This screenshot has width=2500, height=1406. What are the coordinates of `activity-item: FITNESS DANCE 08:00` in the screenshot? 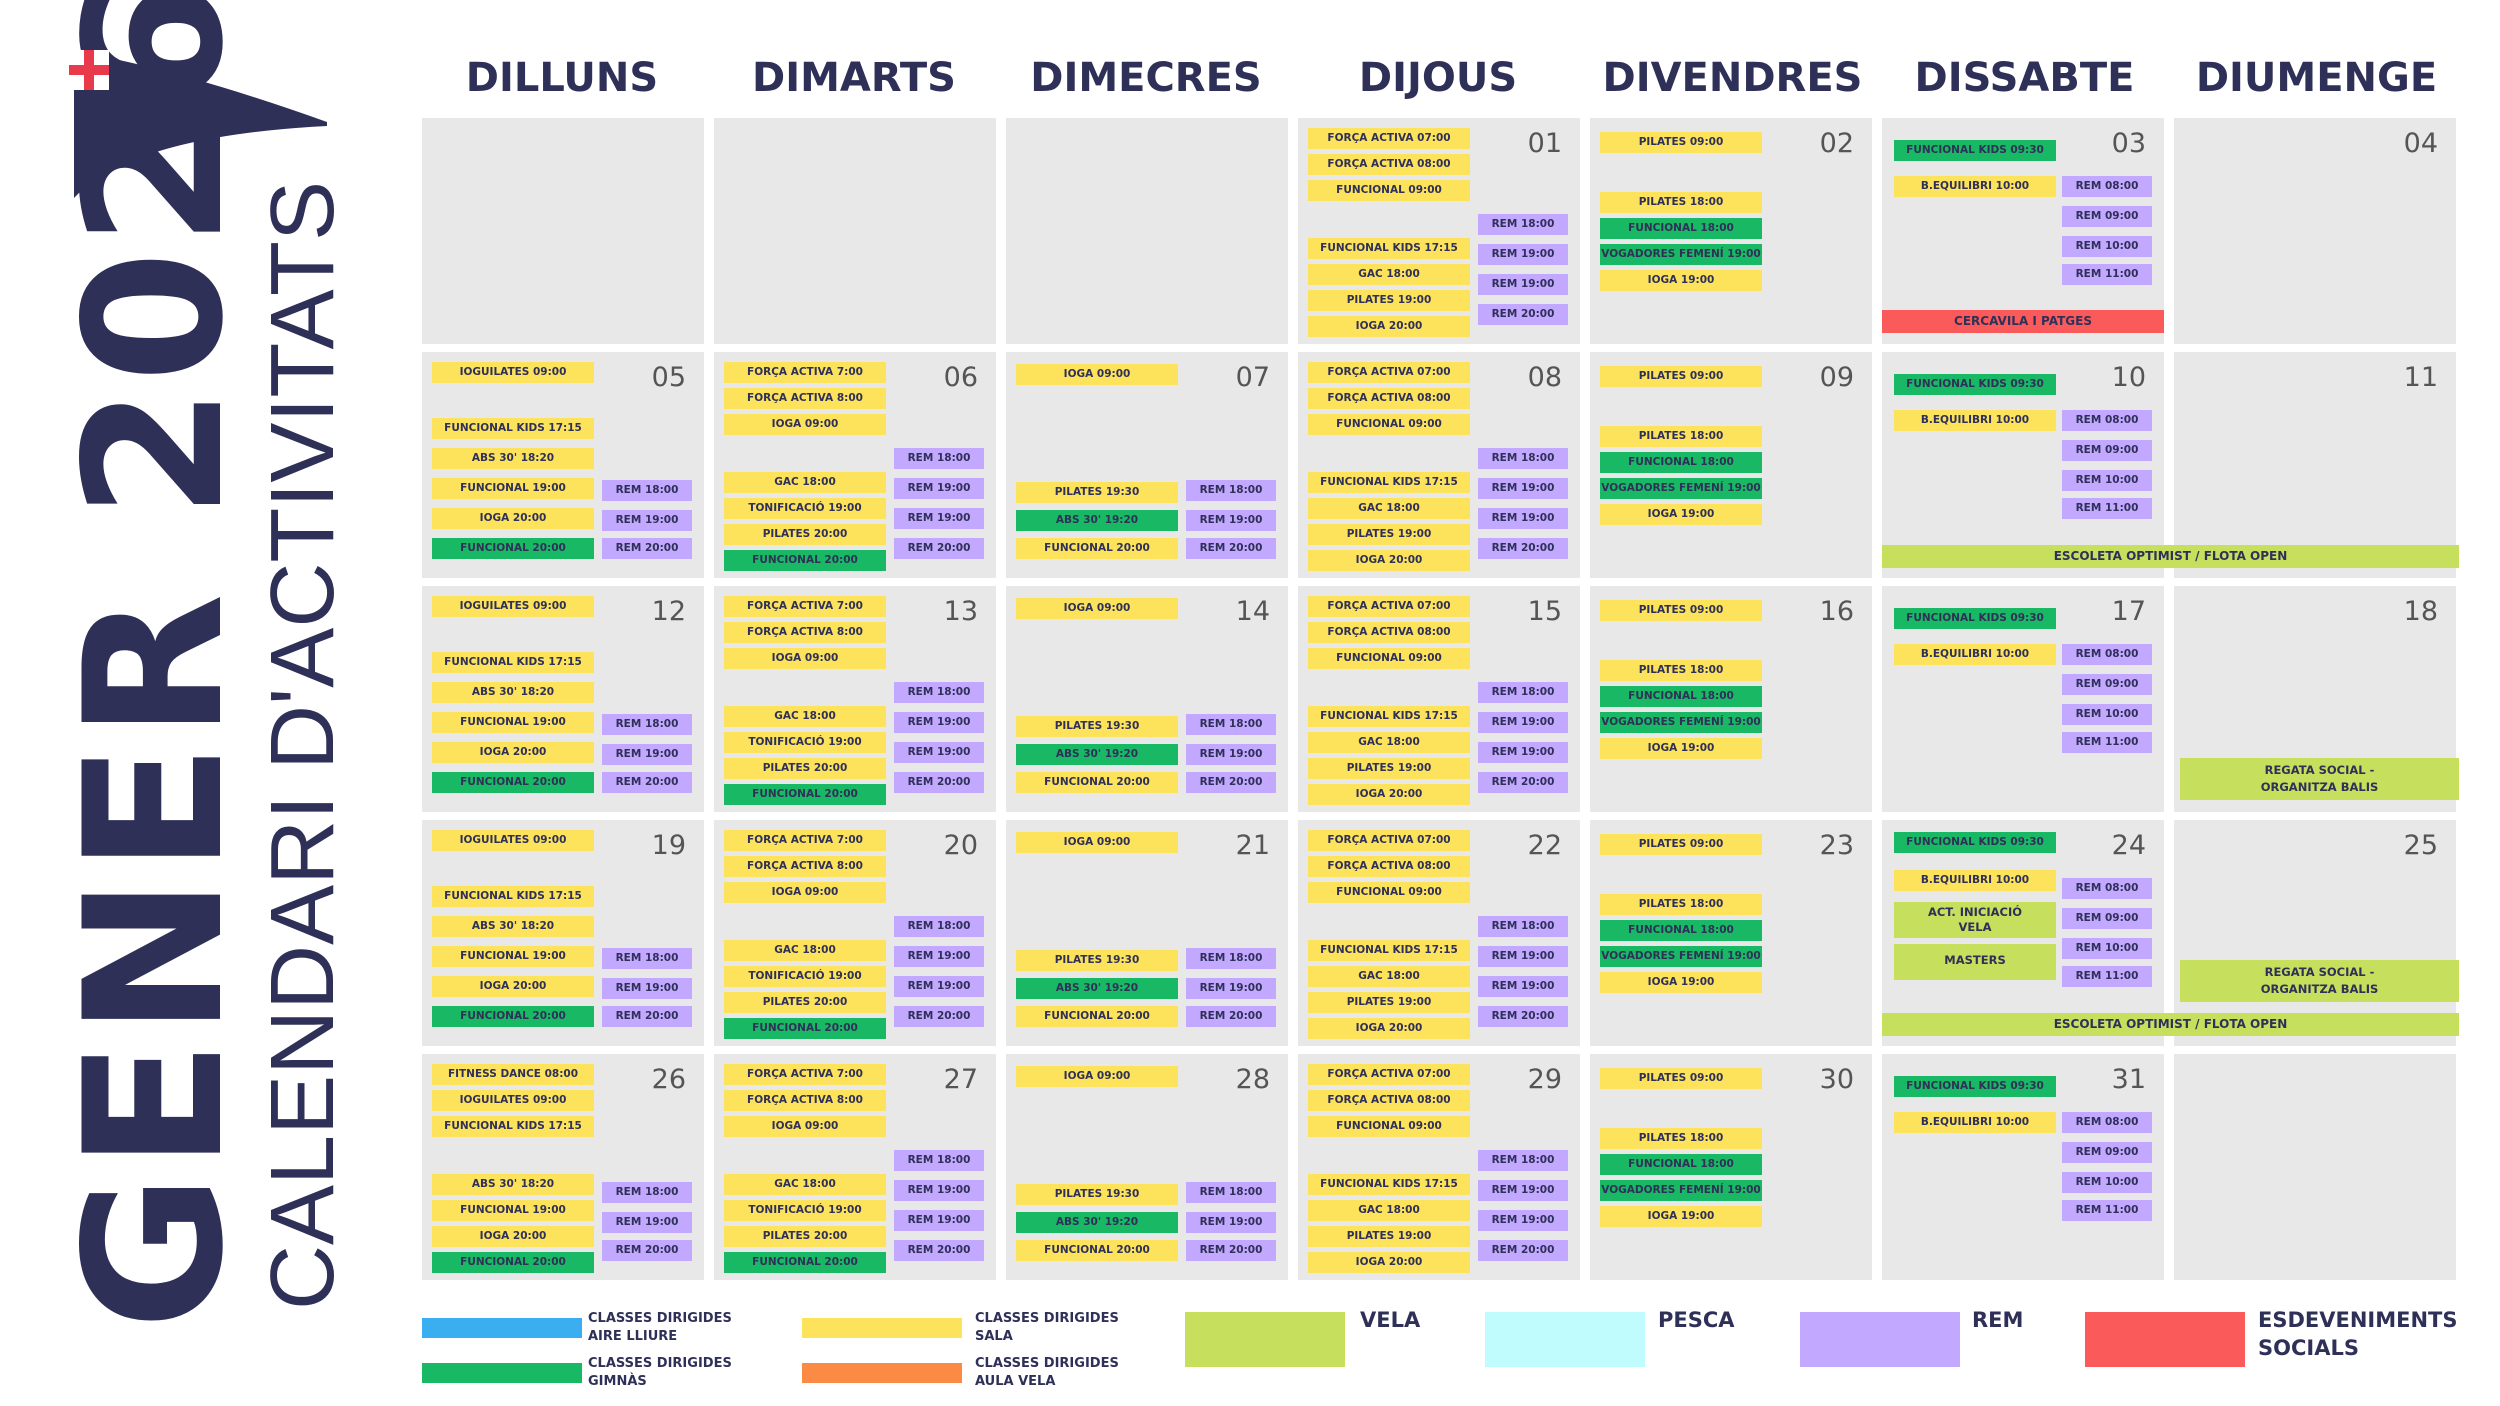 It's located at (513, 1074).